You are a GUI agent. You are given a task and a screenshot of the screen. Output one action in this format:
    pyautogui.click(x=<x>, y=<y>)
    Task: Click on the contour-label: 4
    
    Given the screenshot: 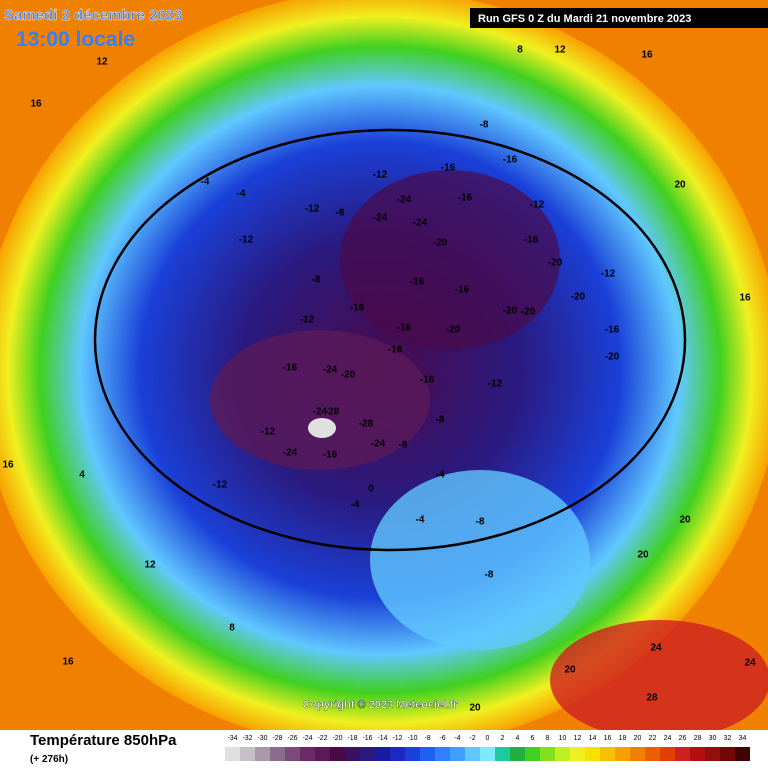 What is the action you would take?
    pyautogui.click(x=82, y=475)
    